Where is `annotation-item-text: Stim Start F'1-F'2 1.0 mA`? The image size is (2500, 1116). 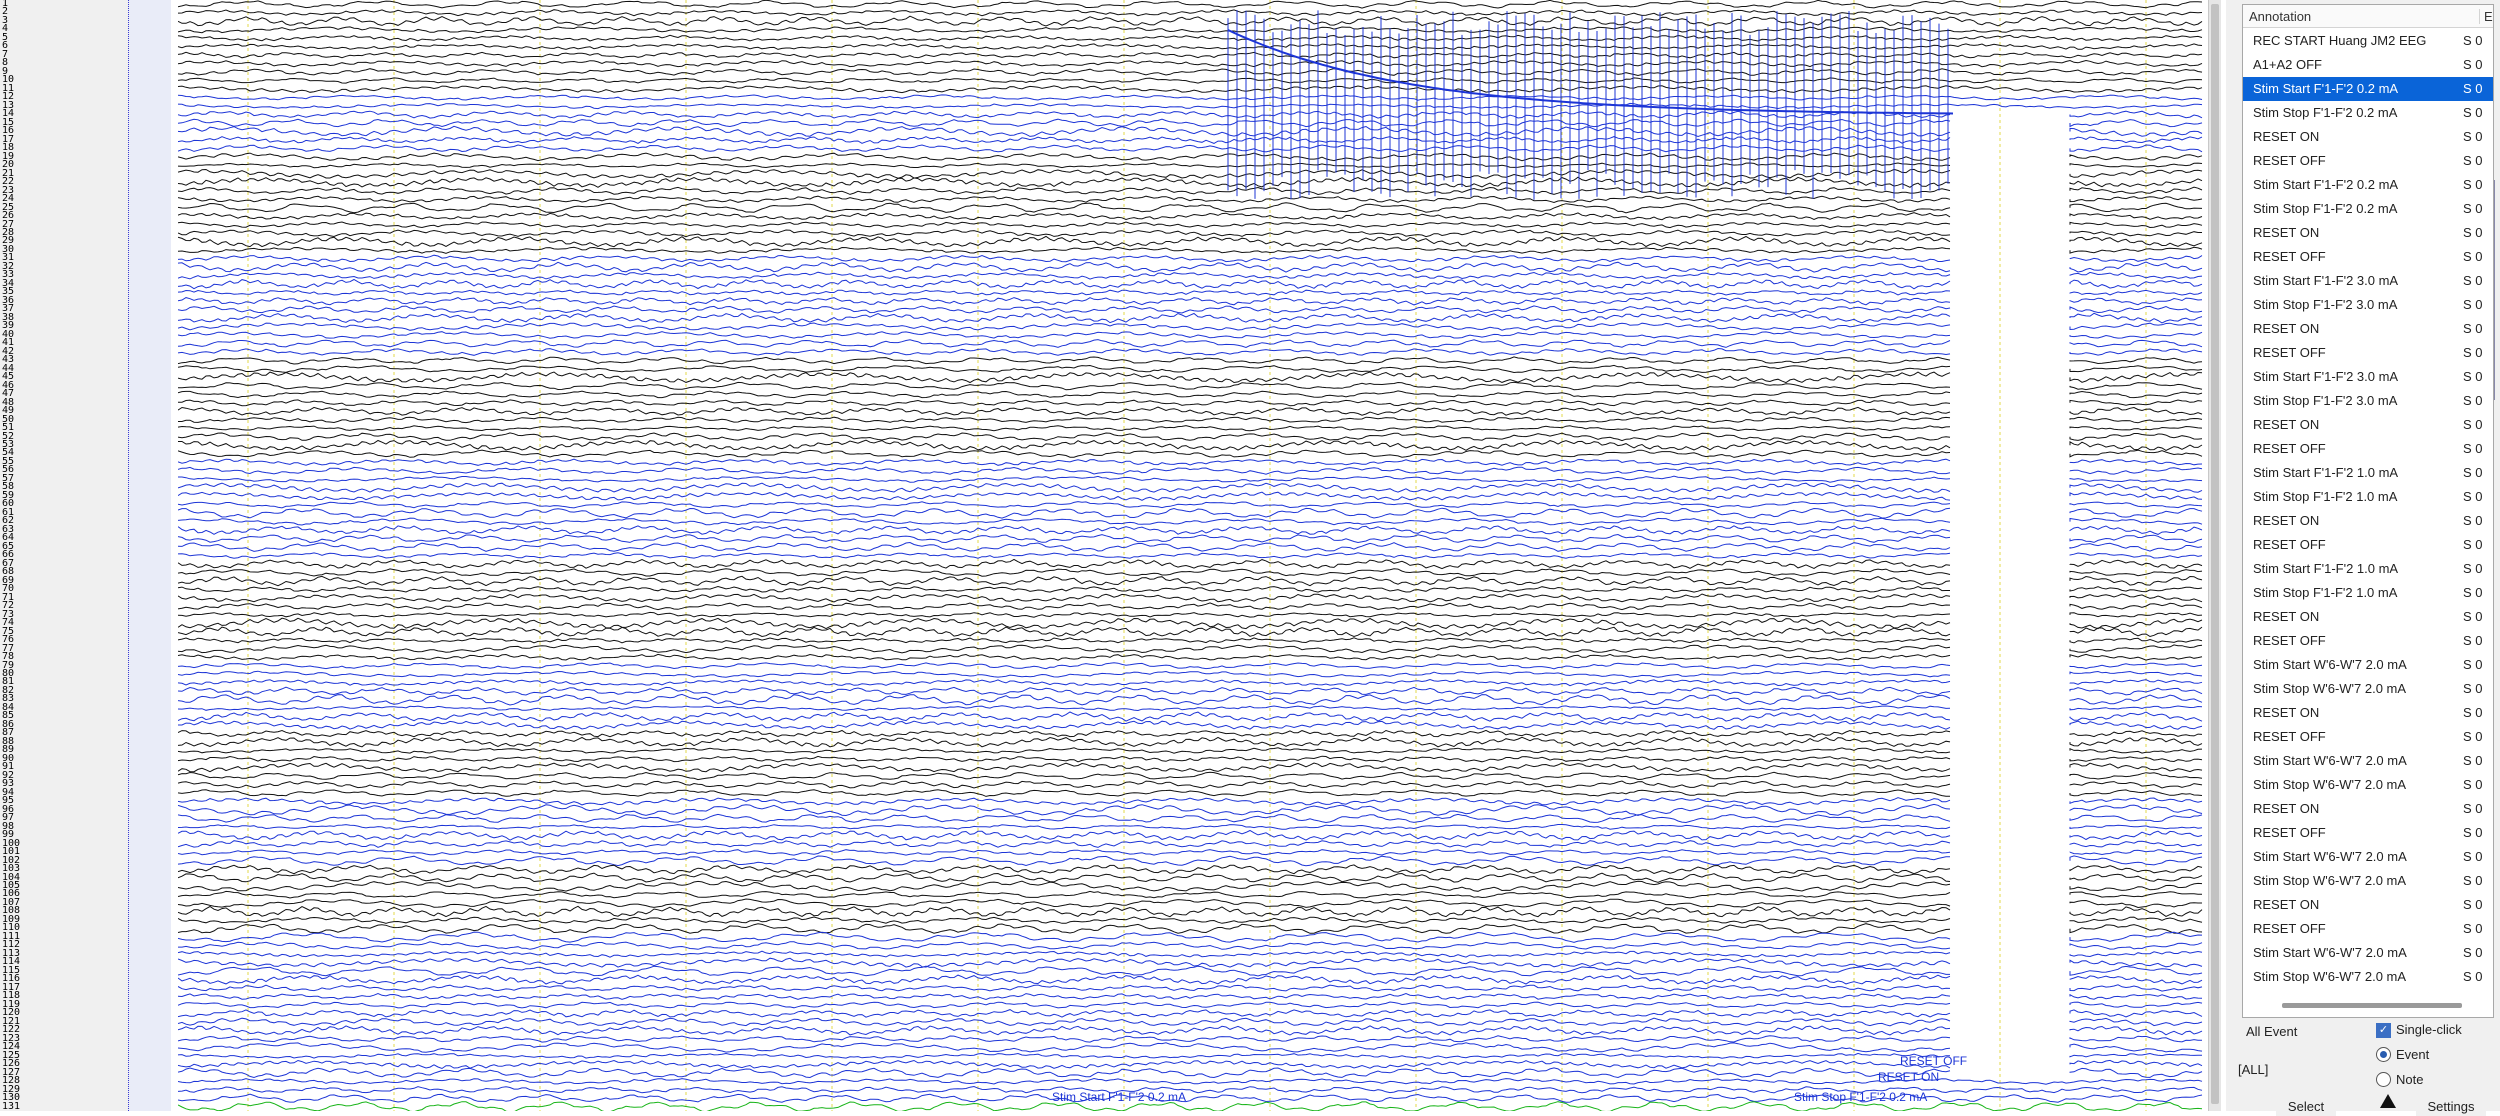 annotation-item-text: Stim Start F'1-F'2 1.0 mA is located at coordinates (2326, 472).